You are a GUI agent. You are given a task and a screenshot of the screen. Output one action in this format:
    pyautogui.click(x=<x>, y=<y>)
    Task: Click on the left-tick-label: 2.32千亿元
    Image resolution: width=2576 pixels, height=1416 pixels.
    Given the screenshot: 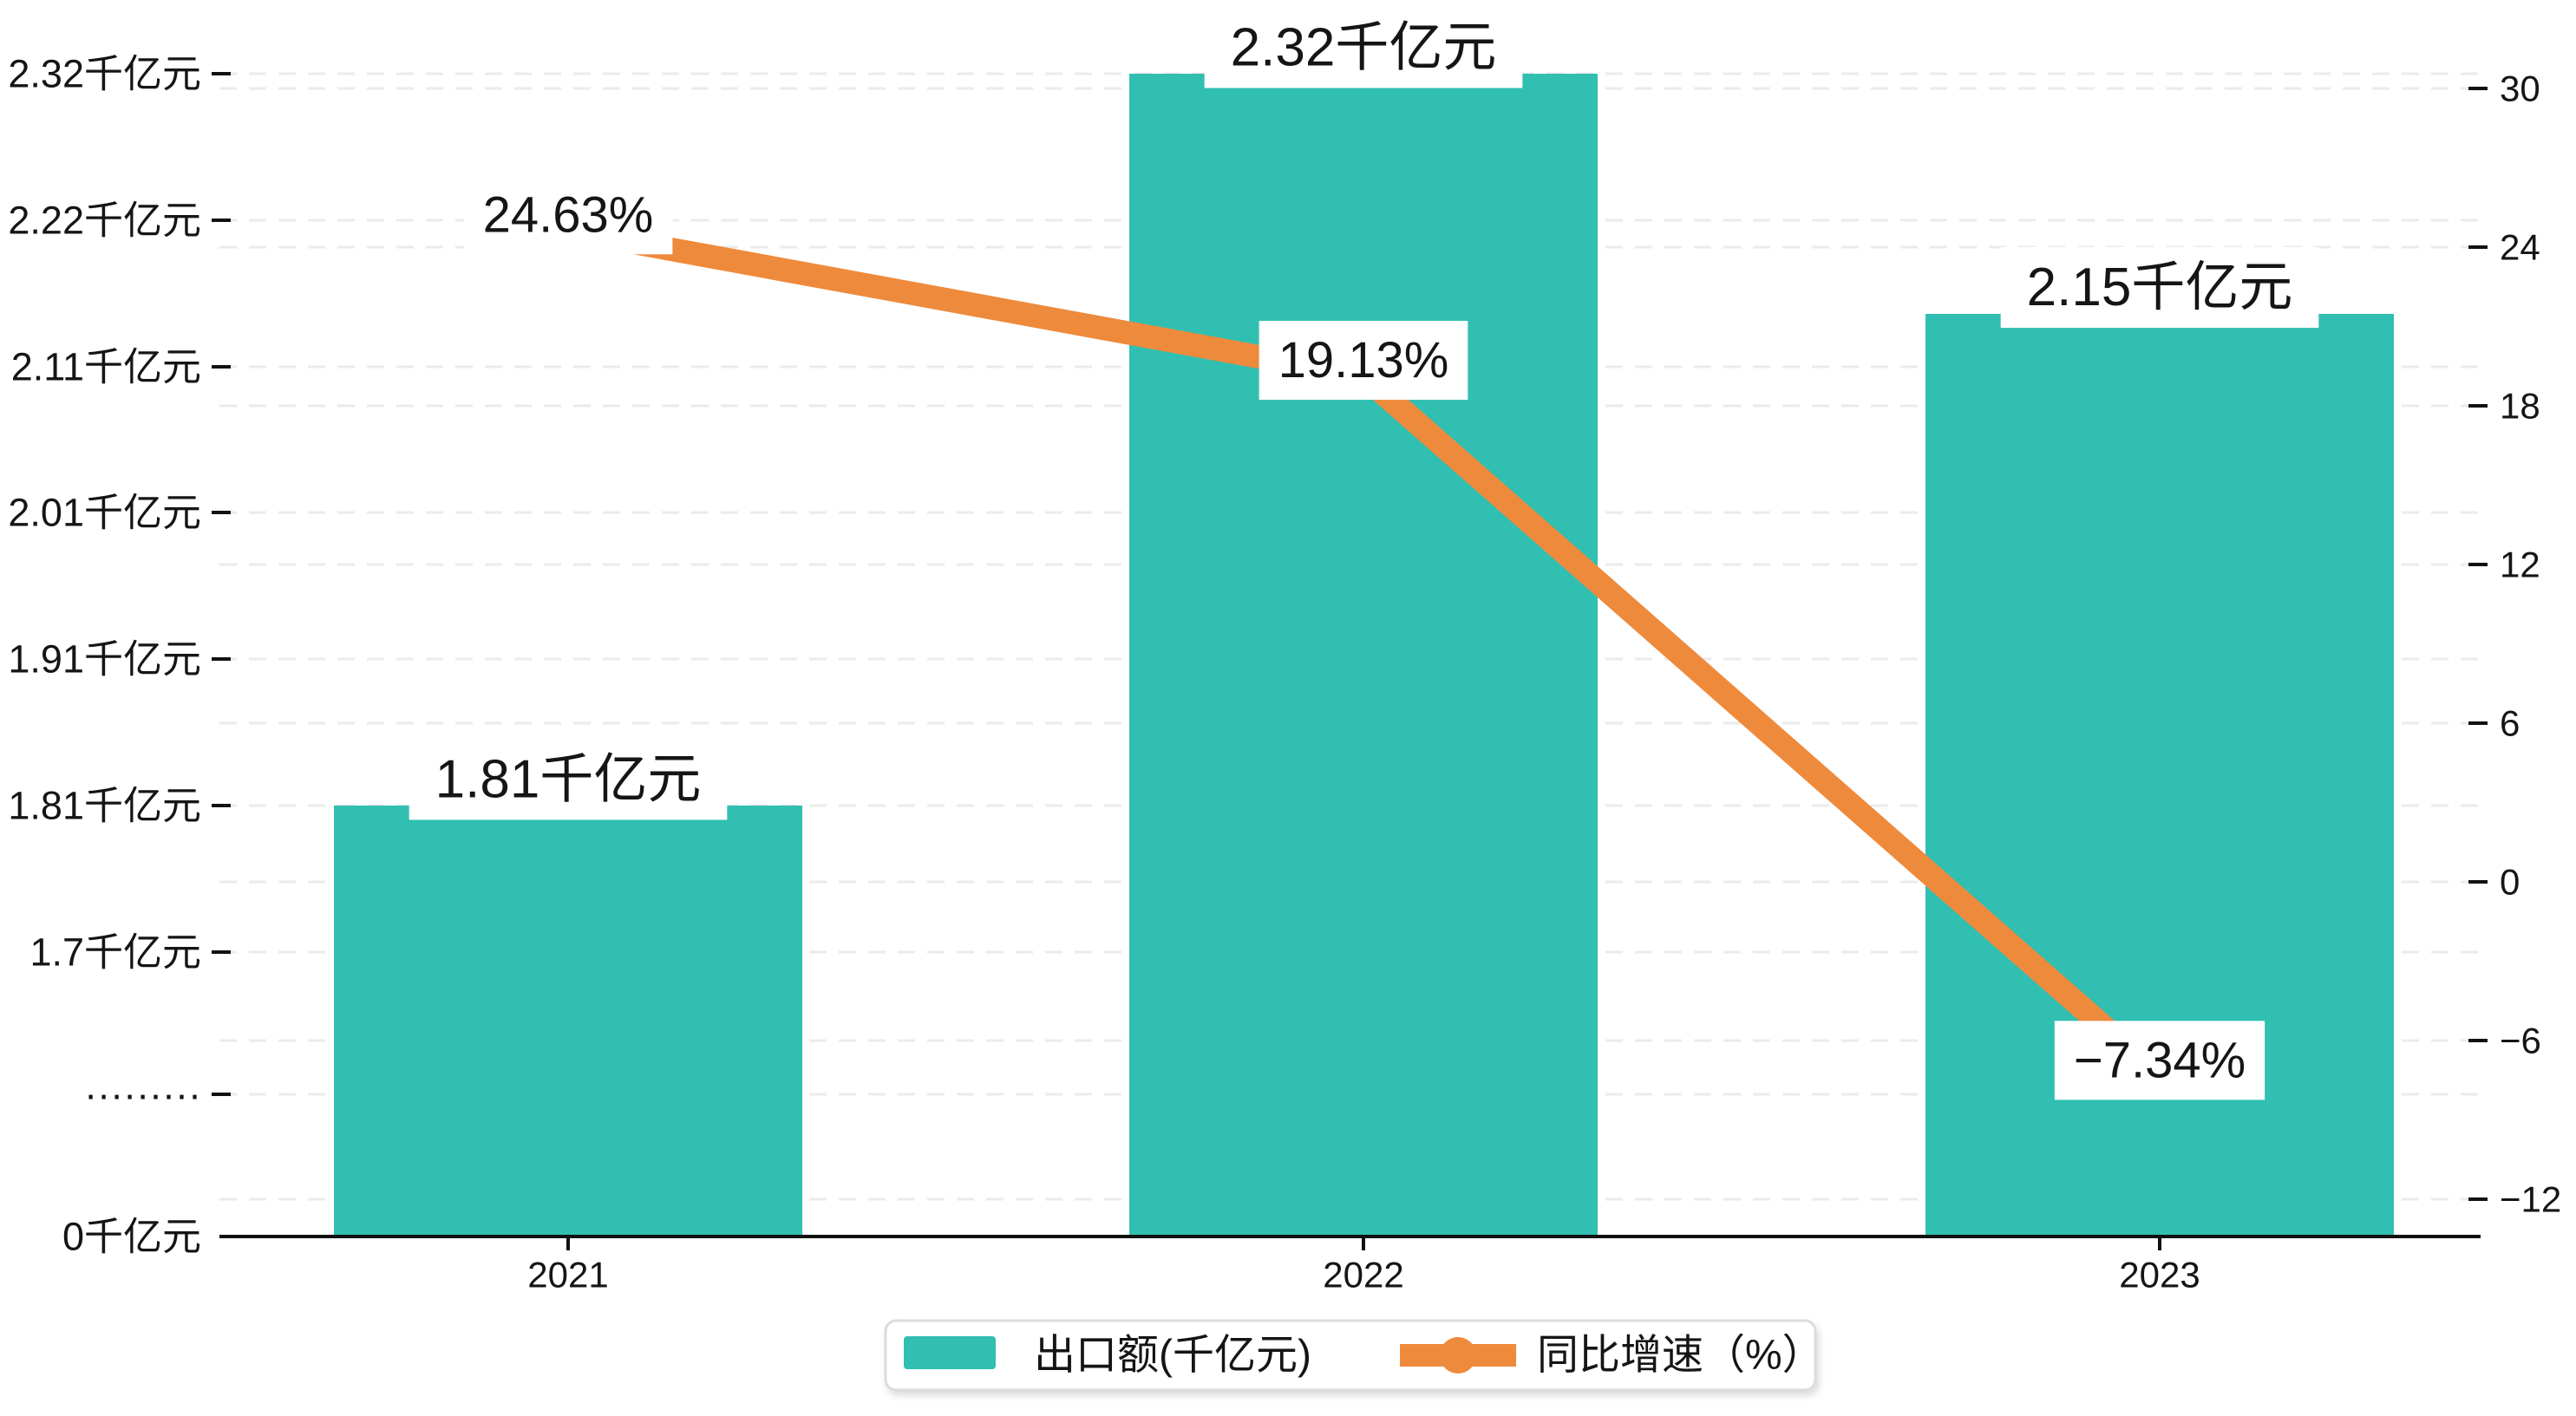 What is the action you would take?
    pyautogui.click(x=104, y=74)
    